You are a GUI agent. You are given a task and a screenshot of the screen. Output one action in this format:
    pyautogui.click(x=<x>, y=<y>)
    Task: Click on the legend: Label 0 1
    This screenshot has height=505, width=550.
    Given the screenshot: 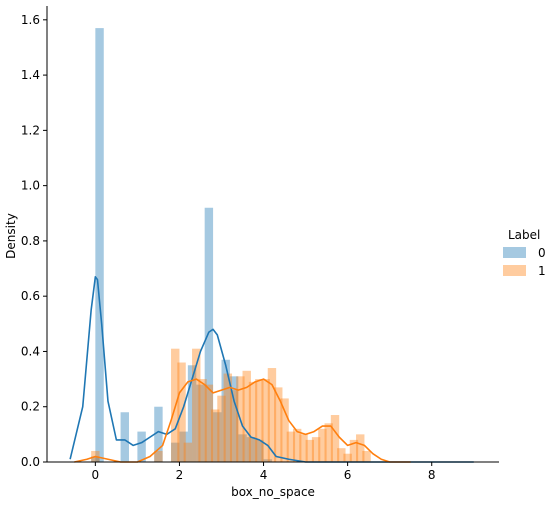 What is the action you would take?
    pyautogui.click(x=524, y=253)
    